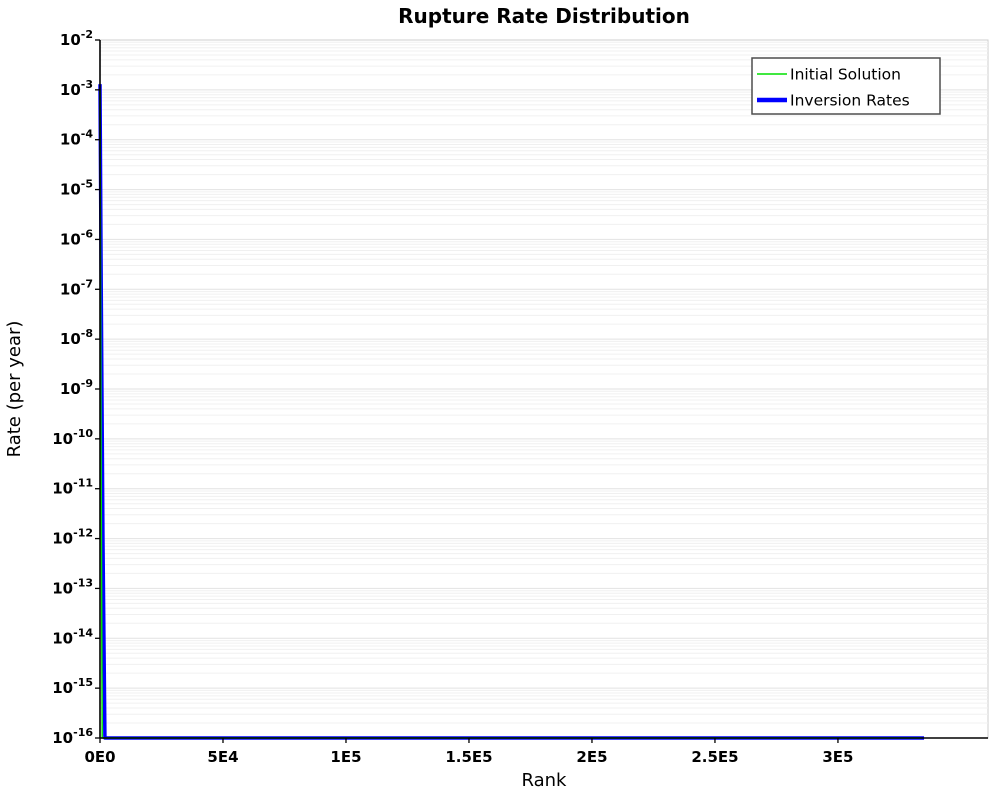 This screenshot has height=800, width=1000. I want to click on legend-entry: Initial Solution, so click(829, 75).